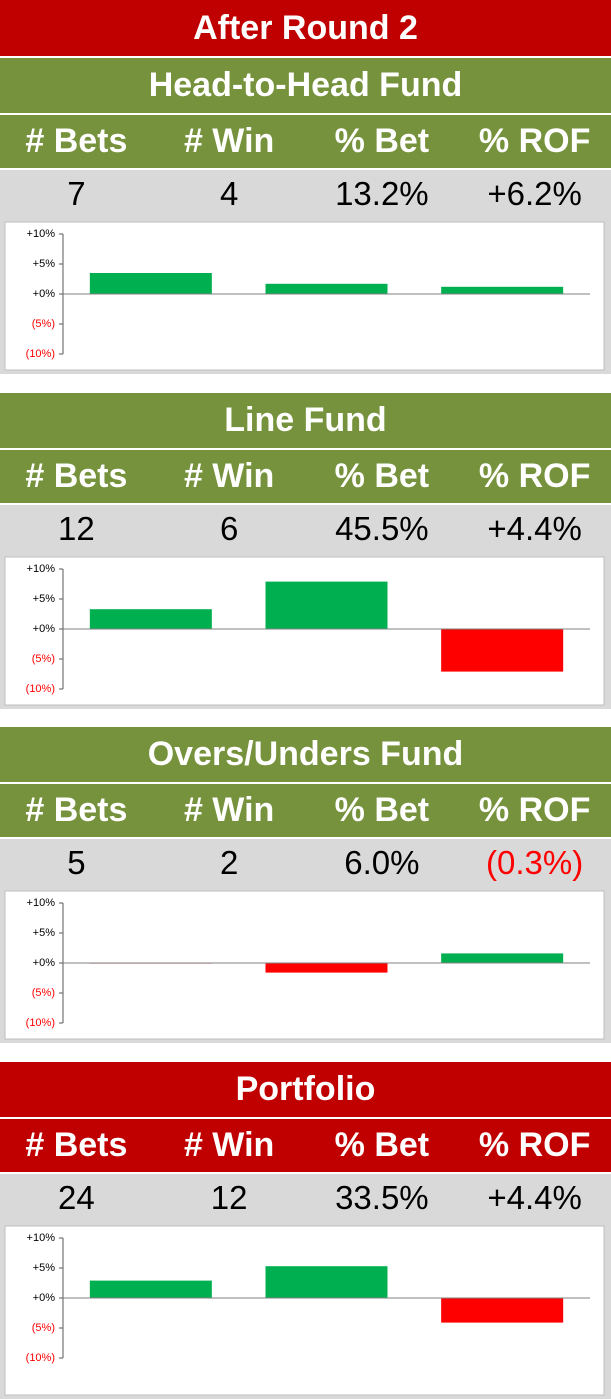  Describe the element at coordinates (305, 28) in the screenshot. I see `page-title: After Round 2` at that location.